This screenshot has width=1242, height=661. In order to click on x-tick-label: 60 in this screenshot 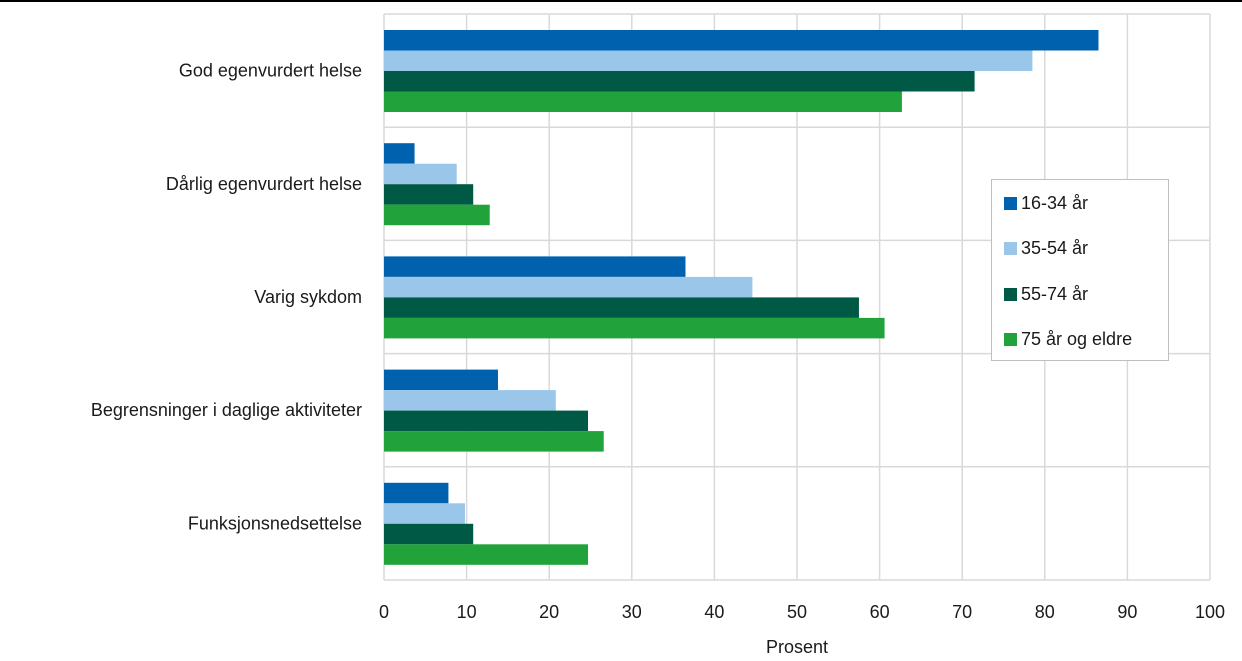, I will do `click(880, 612)`.